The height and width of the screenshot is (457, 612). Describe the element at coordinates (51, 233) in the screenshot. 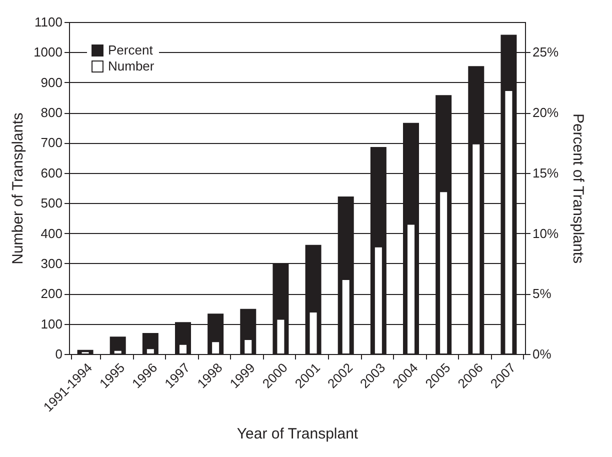

I see `y-tick-label: 400` at that location.